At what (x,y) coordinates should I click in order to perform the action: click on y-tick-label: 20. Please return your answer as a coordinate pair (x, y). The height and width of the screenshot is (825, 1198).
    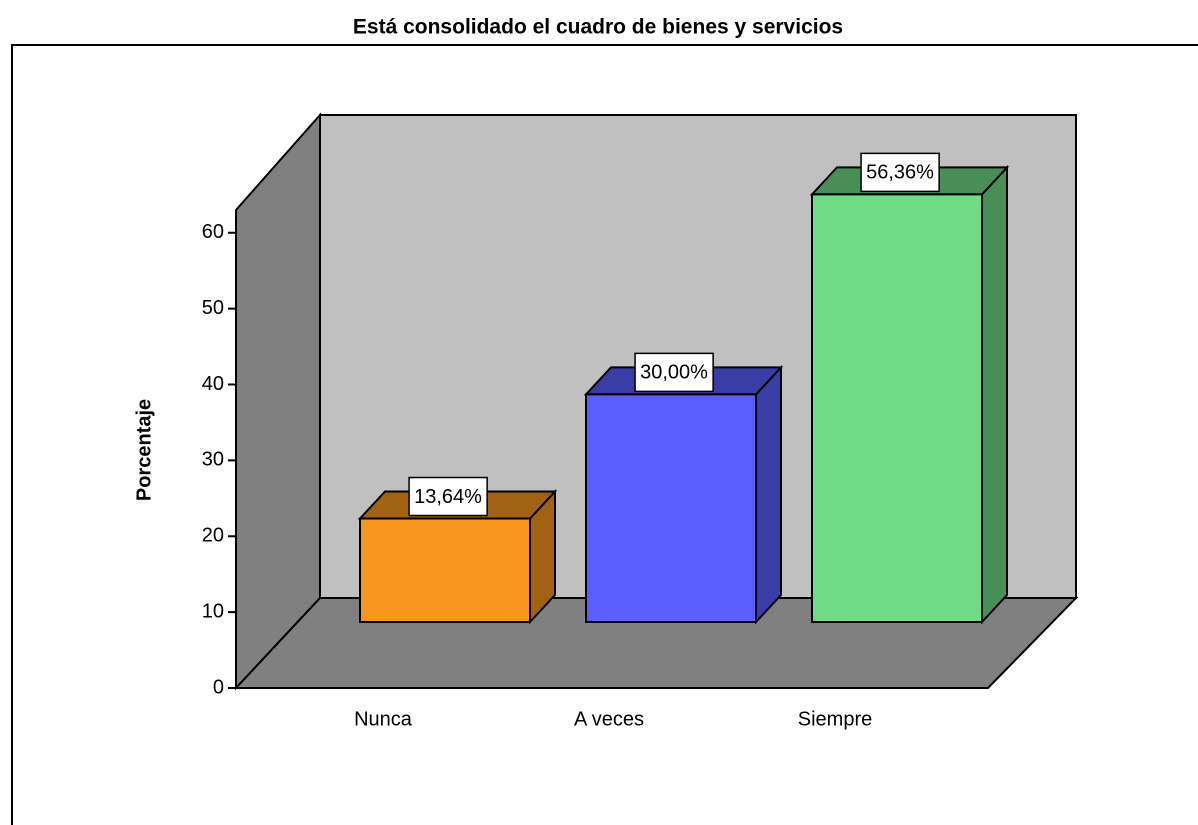
    Looking at the image, I should click on (213, 536).